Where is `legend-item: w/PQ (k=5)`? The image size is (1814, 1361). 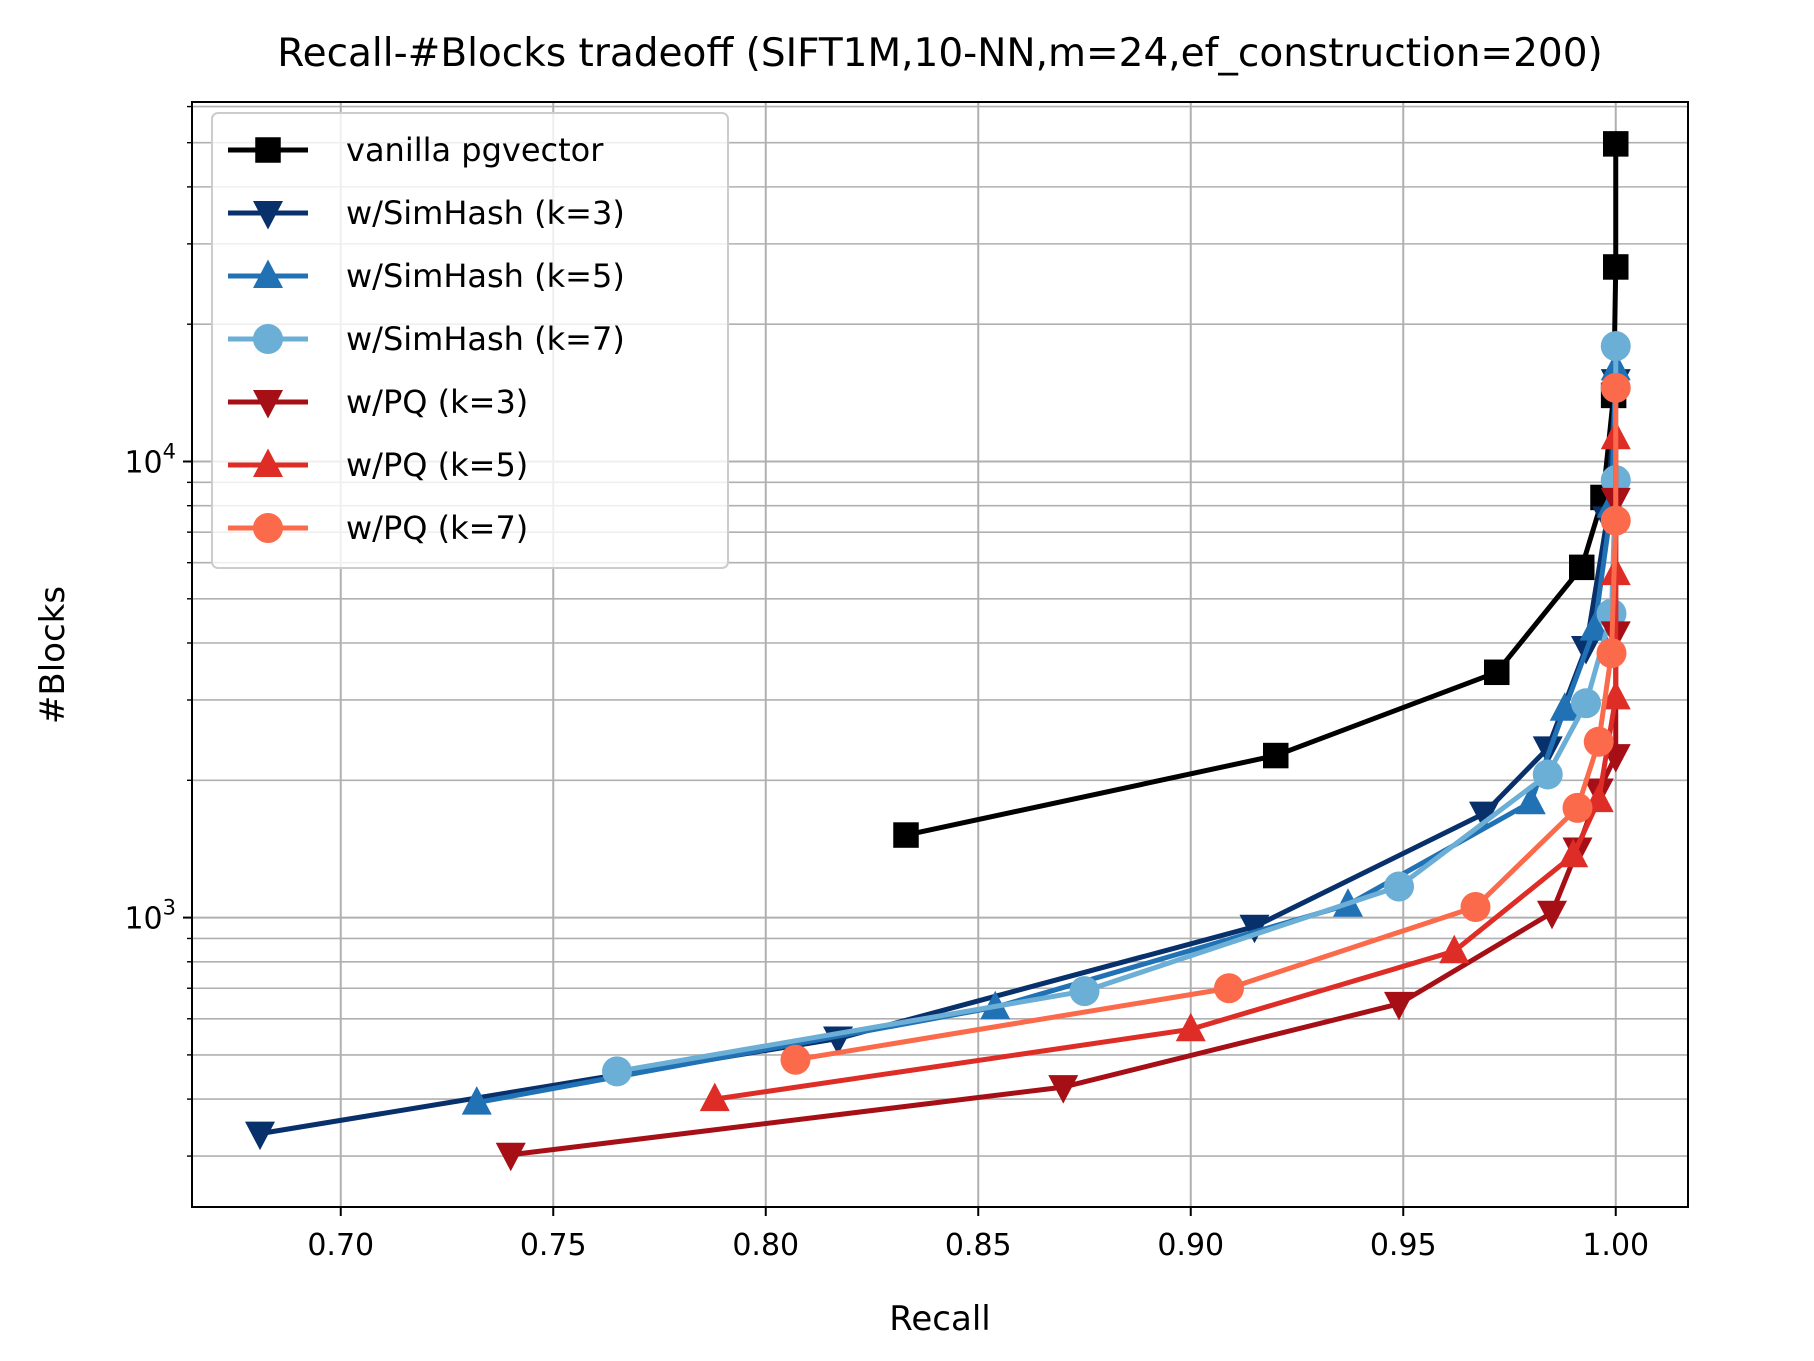
legend-item: w/PQ (k=5) is located at coordinates (378, 465).